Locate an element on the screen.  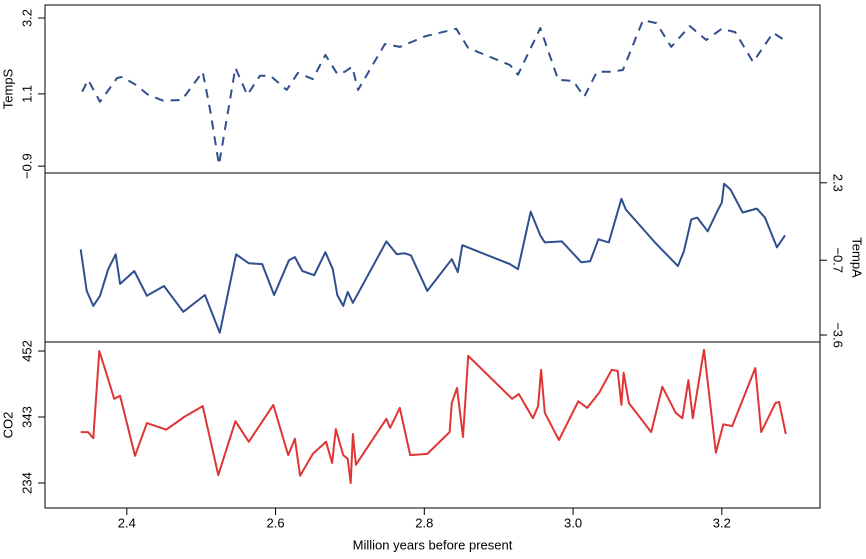
y-axis-label: TempS is located at coordinates (7, 88).